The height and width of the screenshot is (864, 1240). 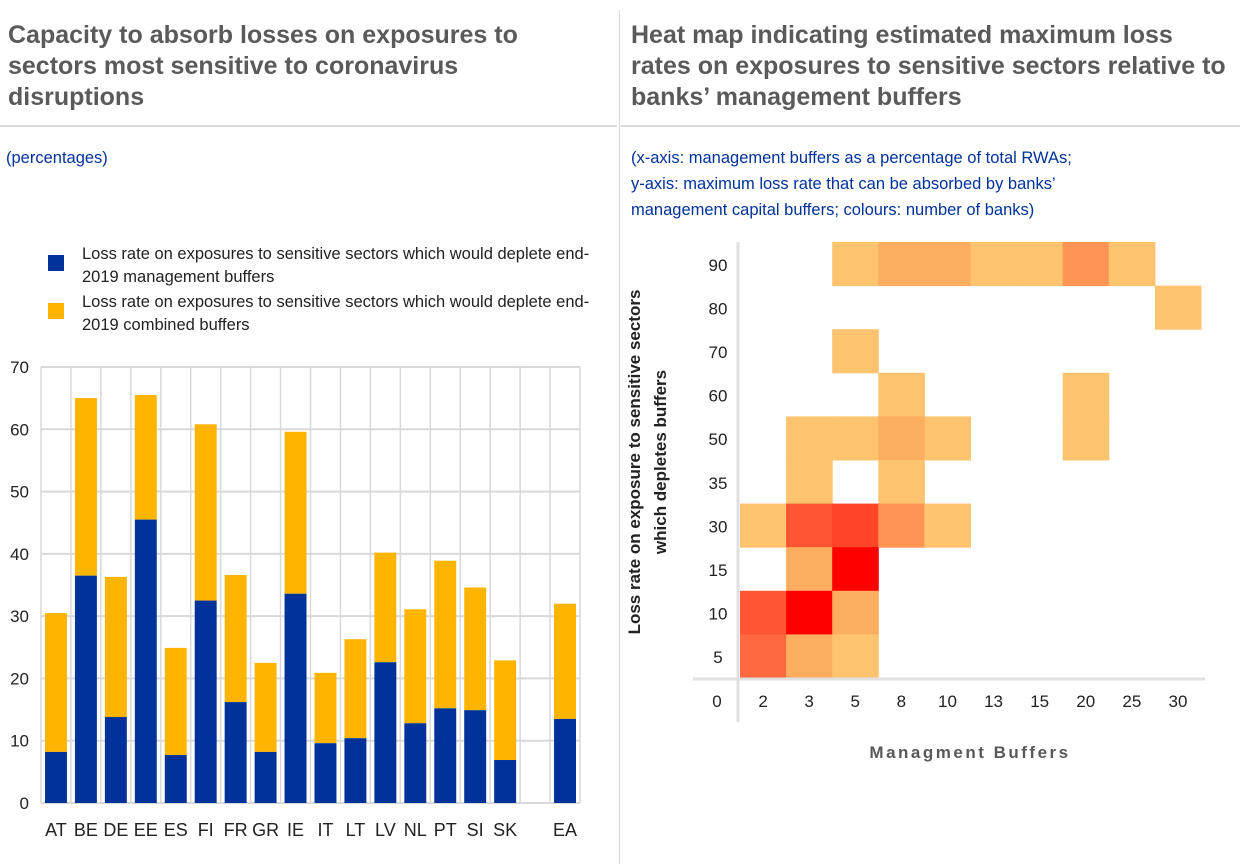 I want to click on x-tick-label: SI, so click(x=475, y=830).